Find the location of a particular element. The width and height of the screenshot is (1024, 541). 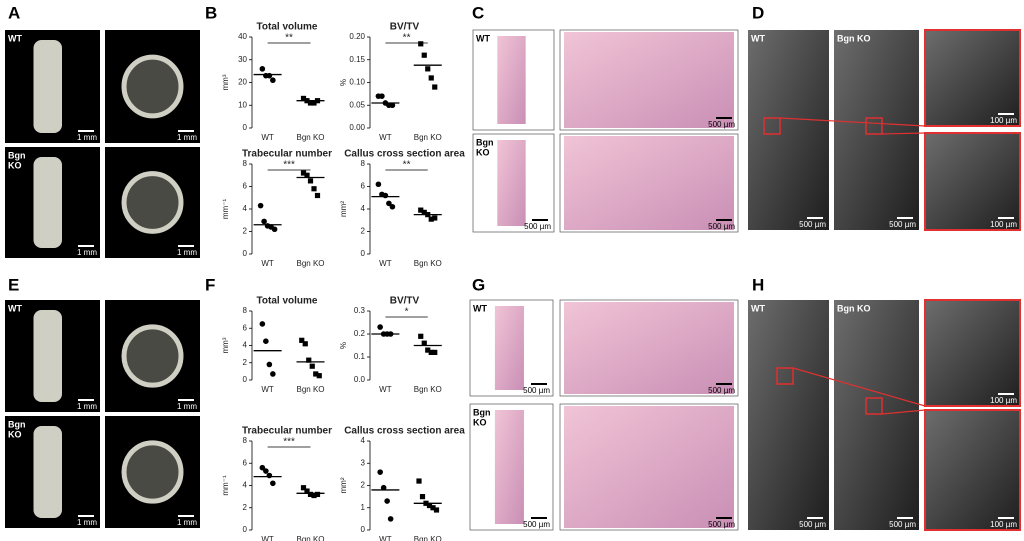

y-axis-label: % is located at coordinates (343, 82).